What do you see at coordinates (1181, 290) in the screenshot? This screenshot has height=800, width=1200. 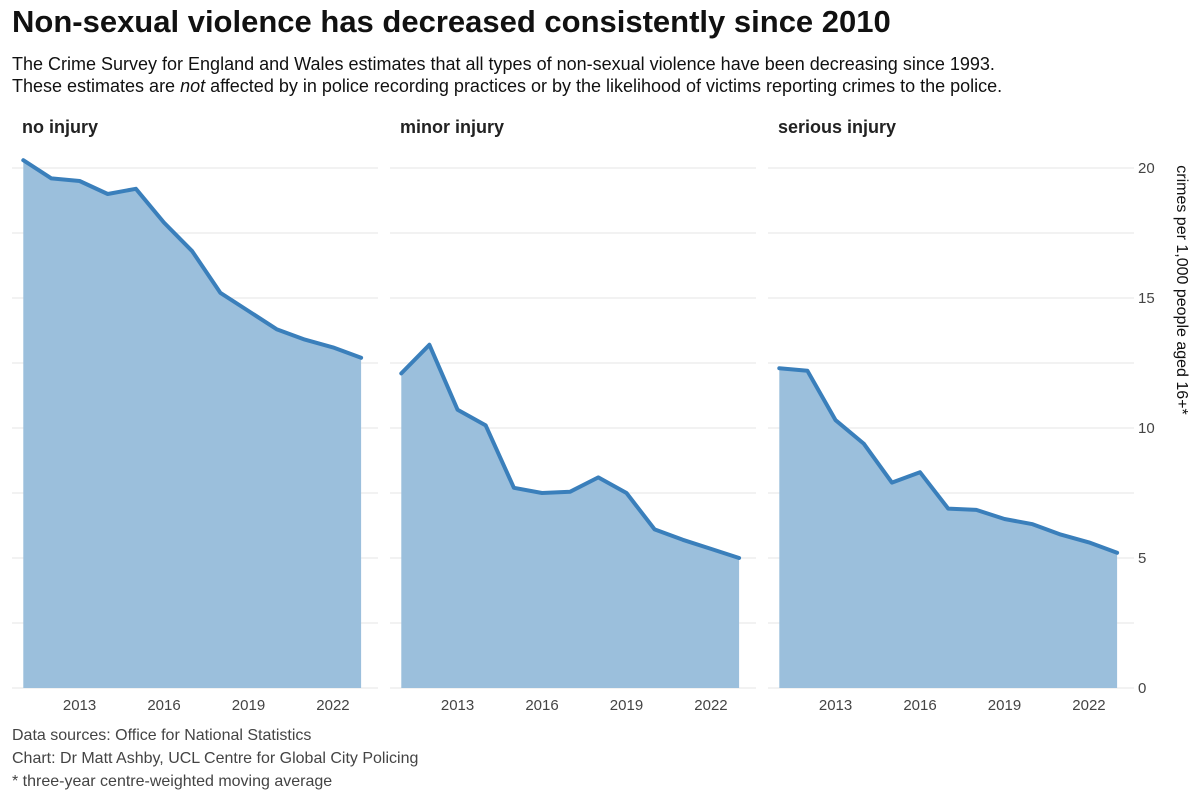 I see `y-axis-label: crimes per 1,000 people aged 16+*` at bounding box center [1181, 290].